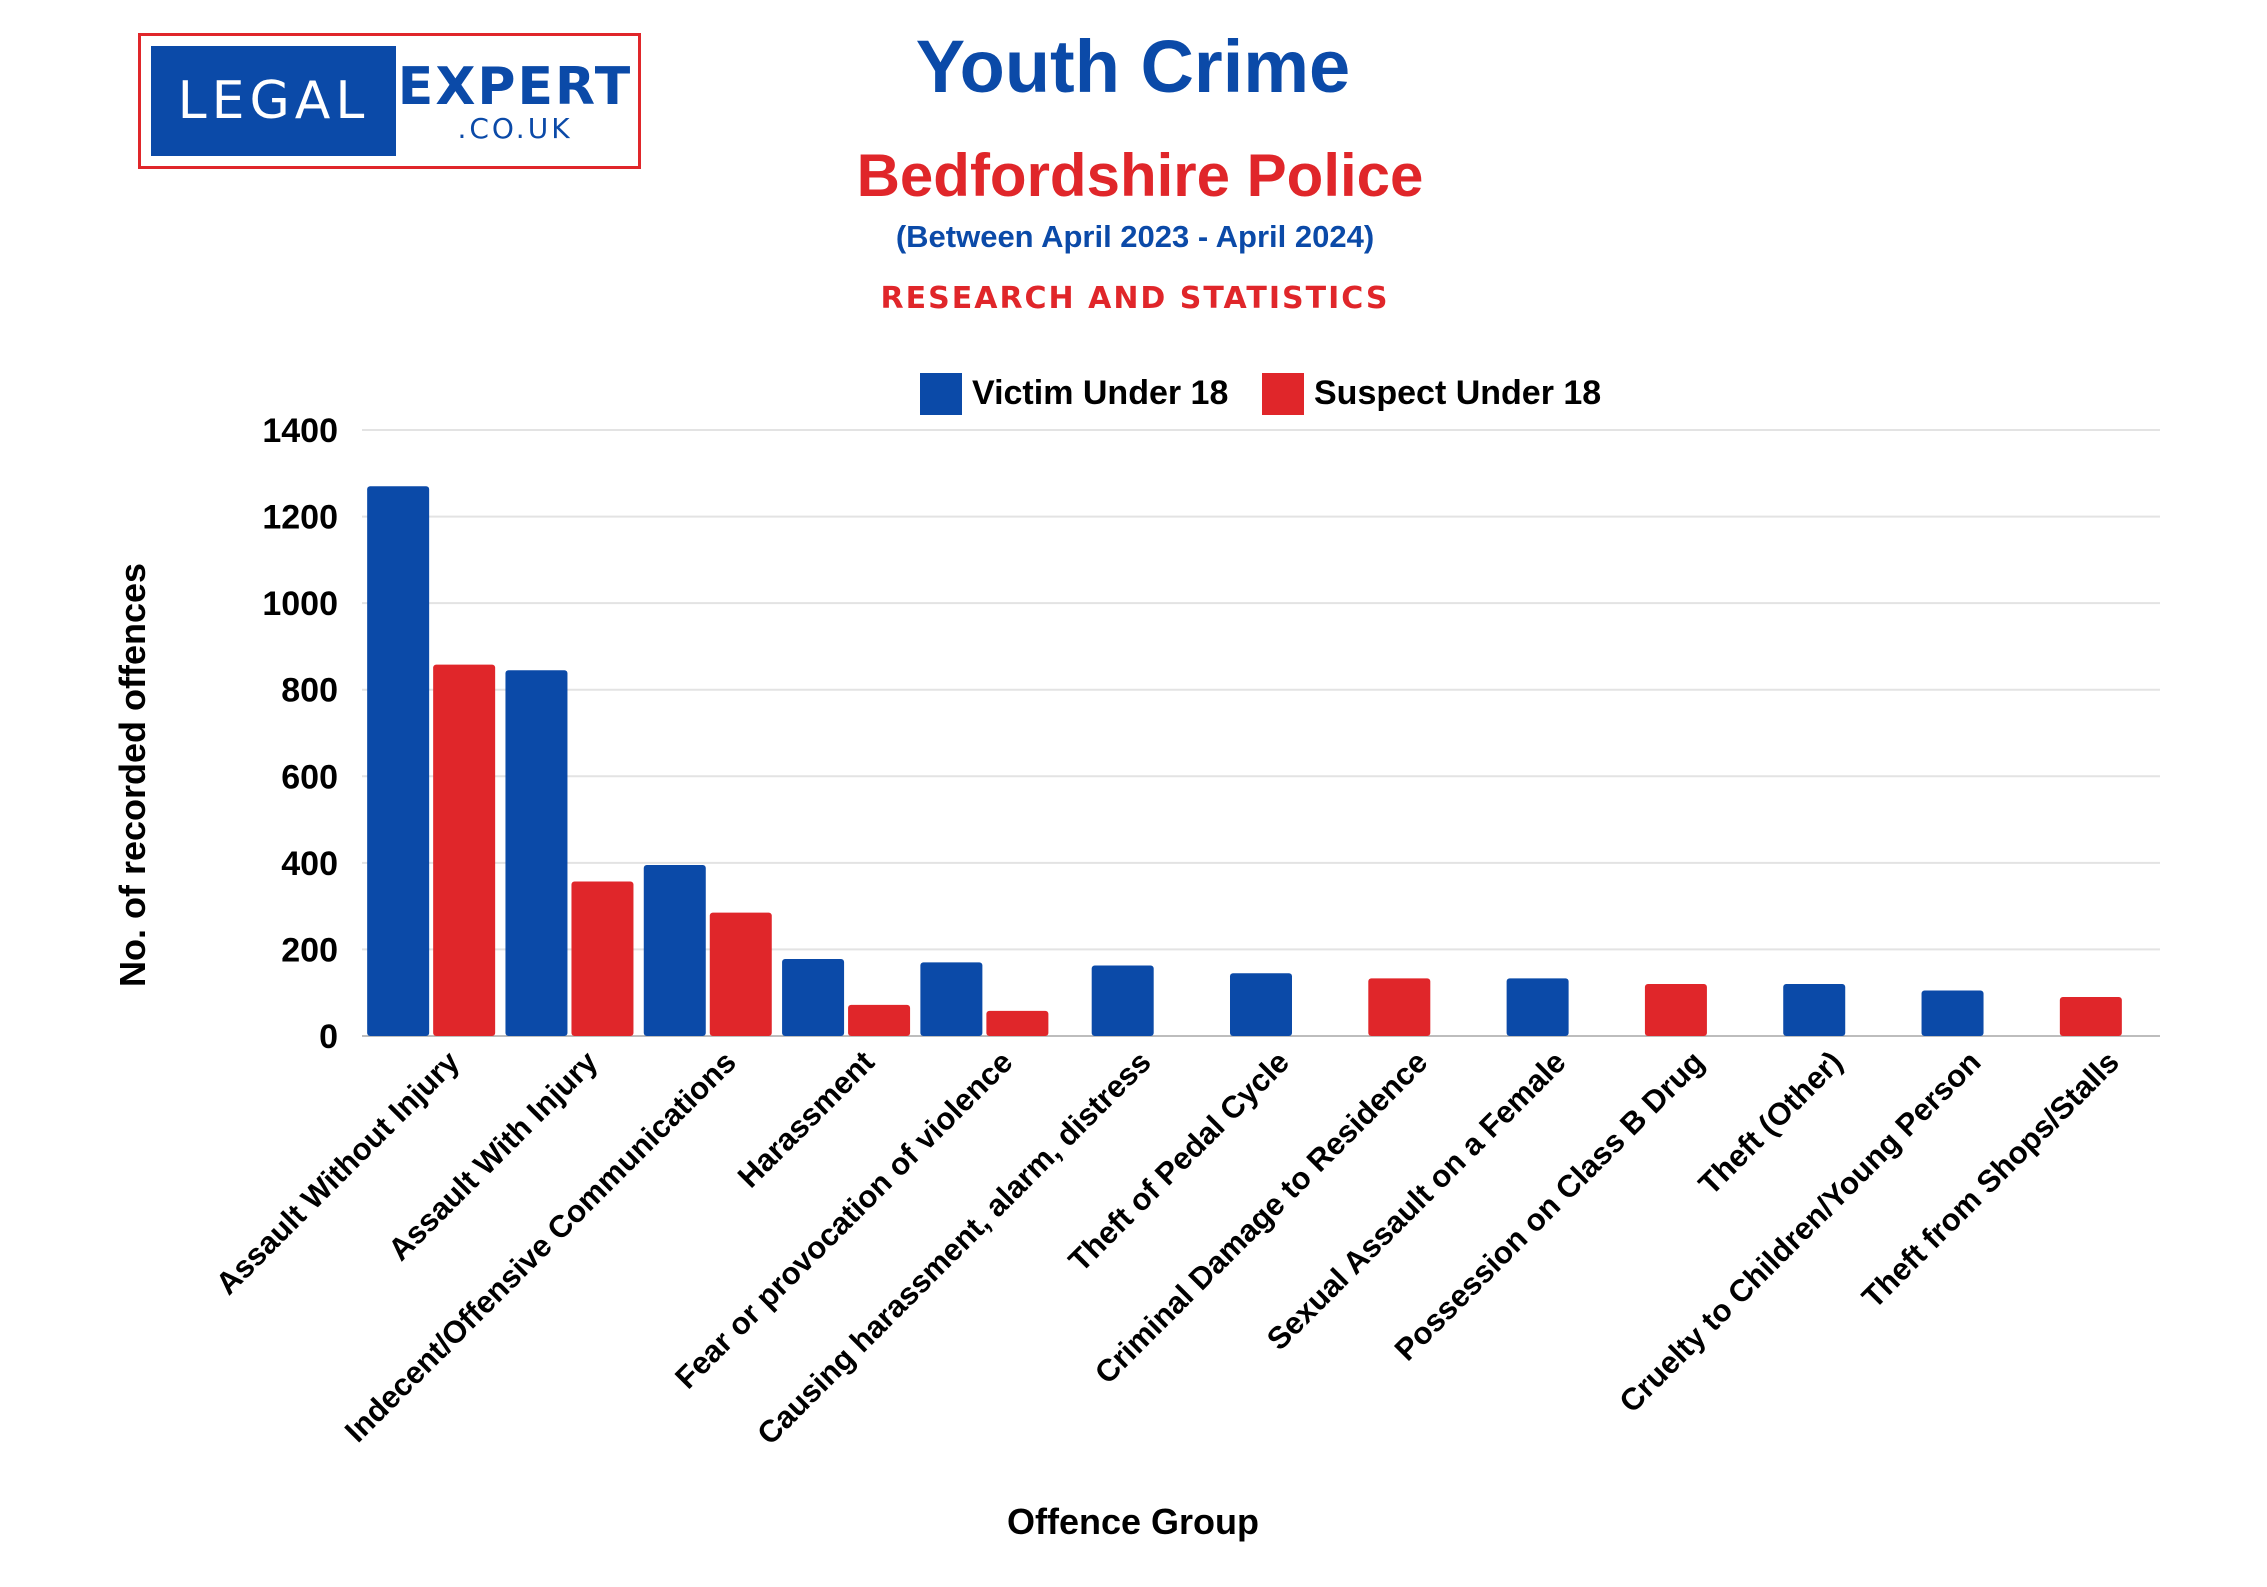 This screenshot has width=2267, height=1587. Describe the element at coordinates (806, 1119) in the screenshot. I see `x-tick-label: Harassment` at that location.